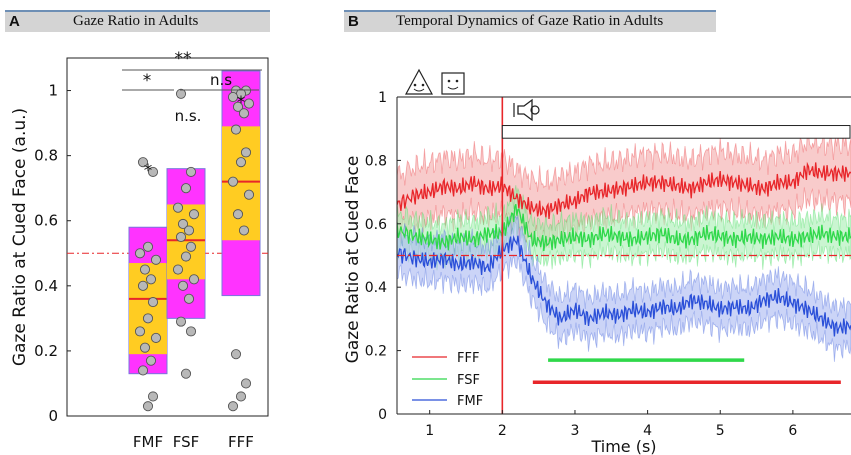  I want to click on legend-label-fmf: FMF, so click(470, 401).